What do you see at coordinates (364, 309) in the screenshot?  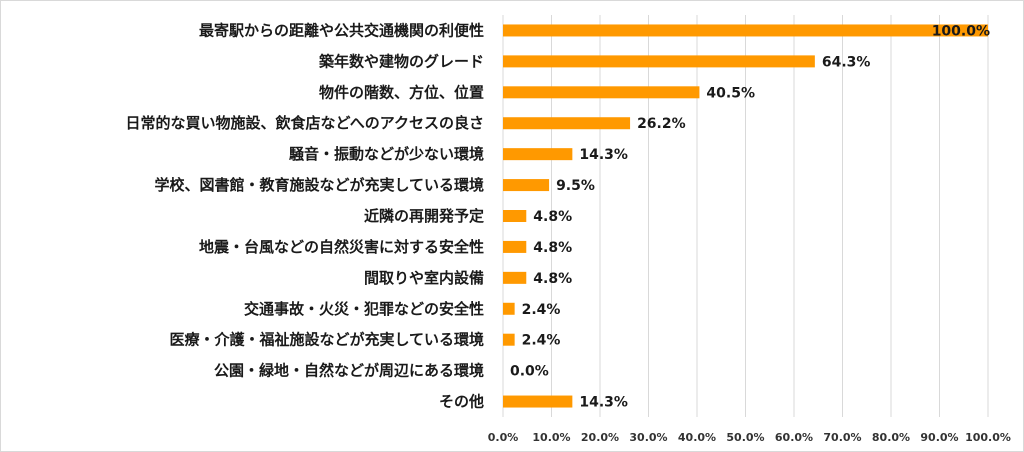 I see `category-label: 交通事故・火災・犯罪などの安全性` at bounding box center [364, 309].